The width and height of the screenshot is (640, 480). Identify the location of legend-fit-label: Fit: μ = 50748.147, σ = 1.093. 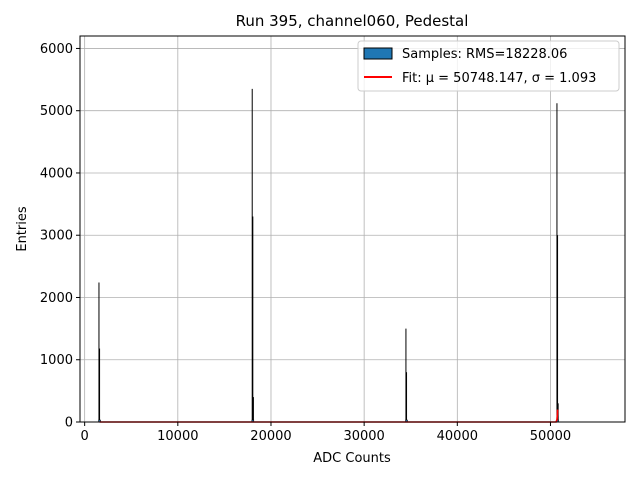
(499, 78).